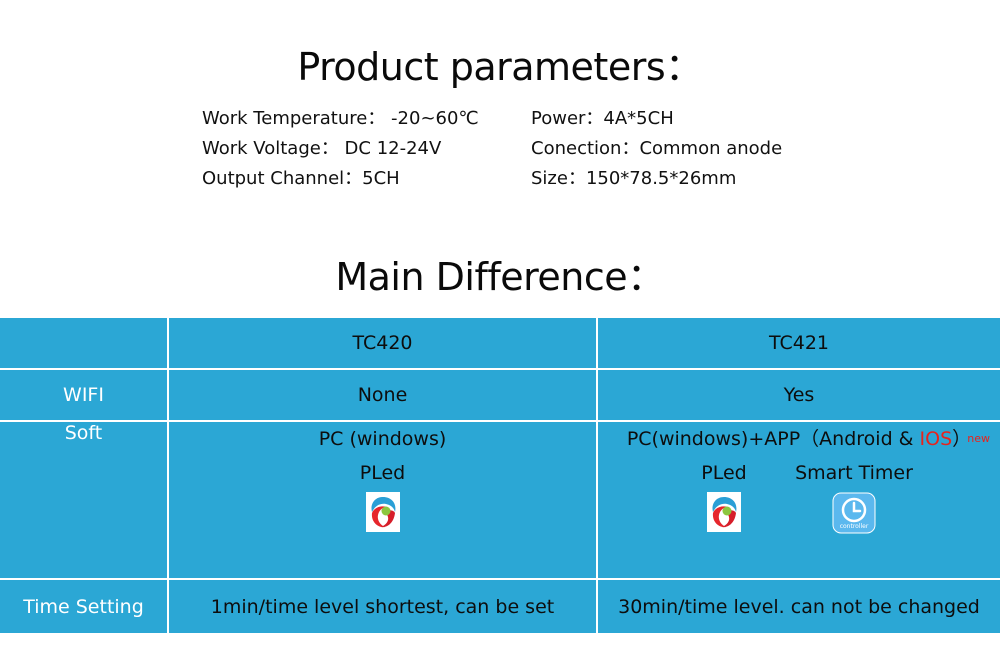  I want to click on app-pled: PLed, so click(382, 494).